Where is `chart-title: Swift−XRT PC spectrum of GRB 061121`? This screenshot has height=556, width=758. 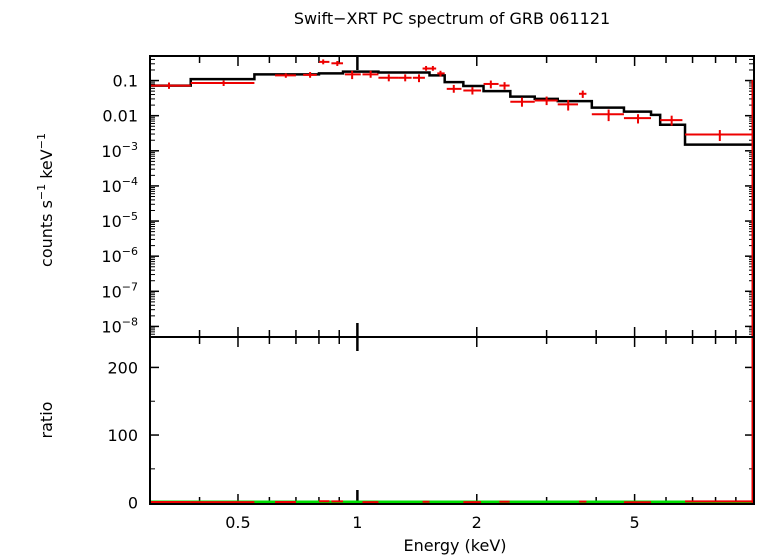
chart-title: Swift−XRT PC spectrum of GRB 061121 is located at coordinates (452, 18).